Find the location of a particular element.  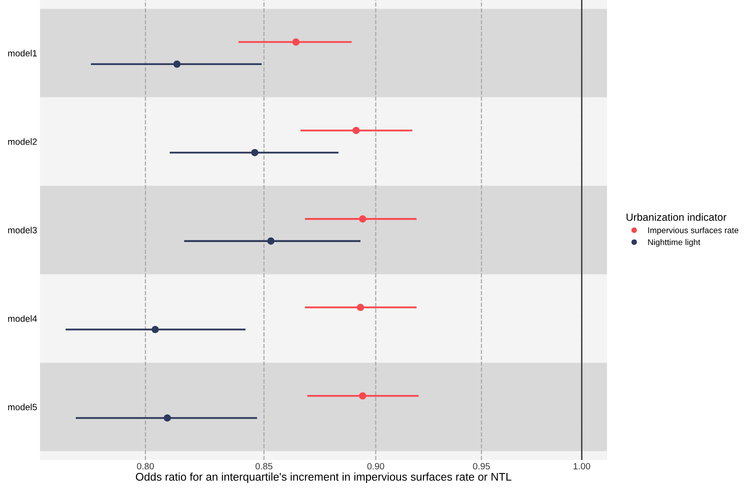

y-tick-label: model1 is located at coordinates (22, 53).